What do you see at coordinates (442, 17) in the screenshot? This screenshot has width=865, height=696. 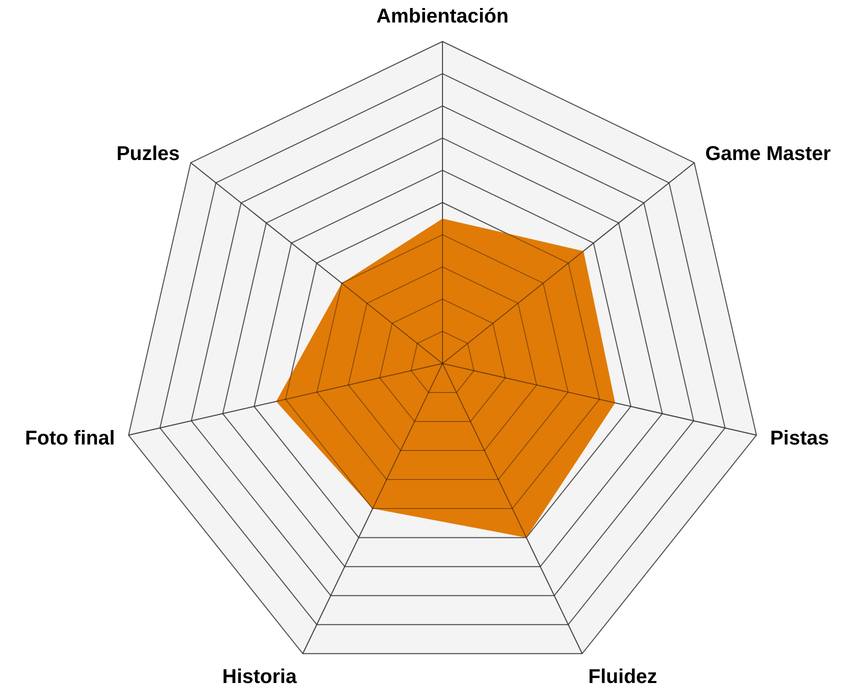 I see `spoke-label: Ambientación` at bounding box center [442, 17].